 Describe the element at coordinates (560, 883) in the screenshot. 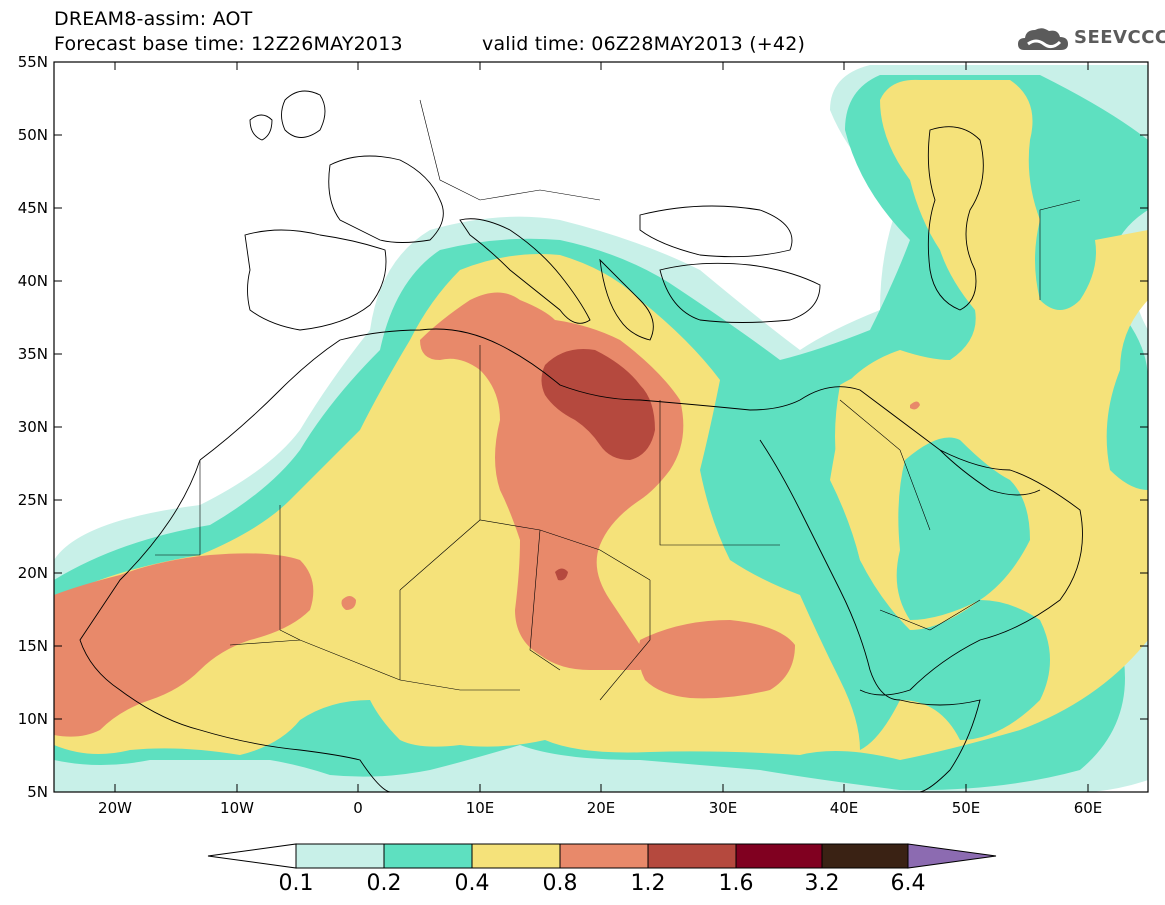

I see `colorbar-label: 0.8` at that location.